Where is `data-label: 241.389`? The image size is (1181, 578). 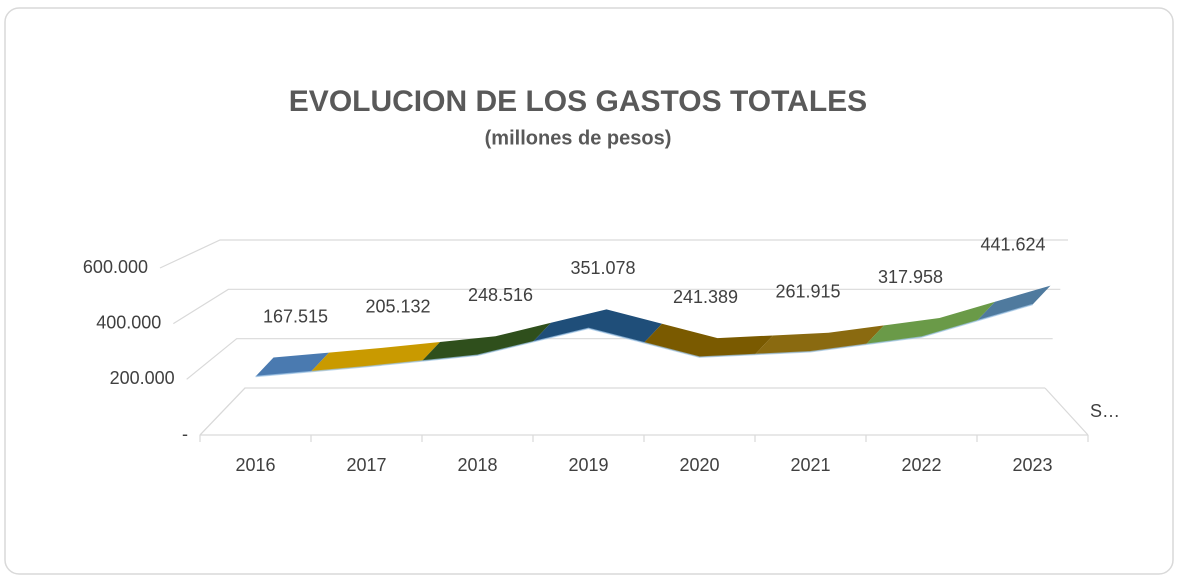 data-label: 241.389 is located at coordinates (705, 297).